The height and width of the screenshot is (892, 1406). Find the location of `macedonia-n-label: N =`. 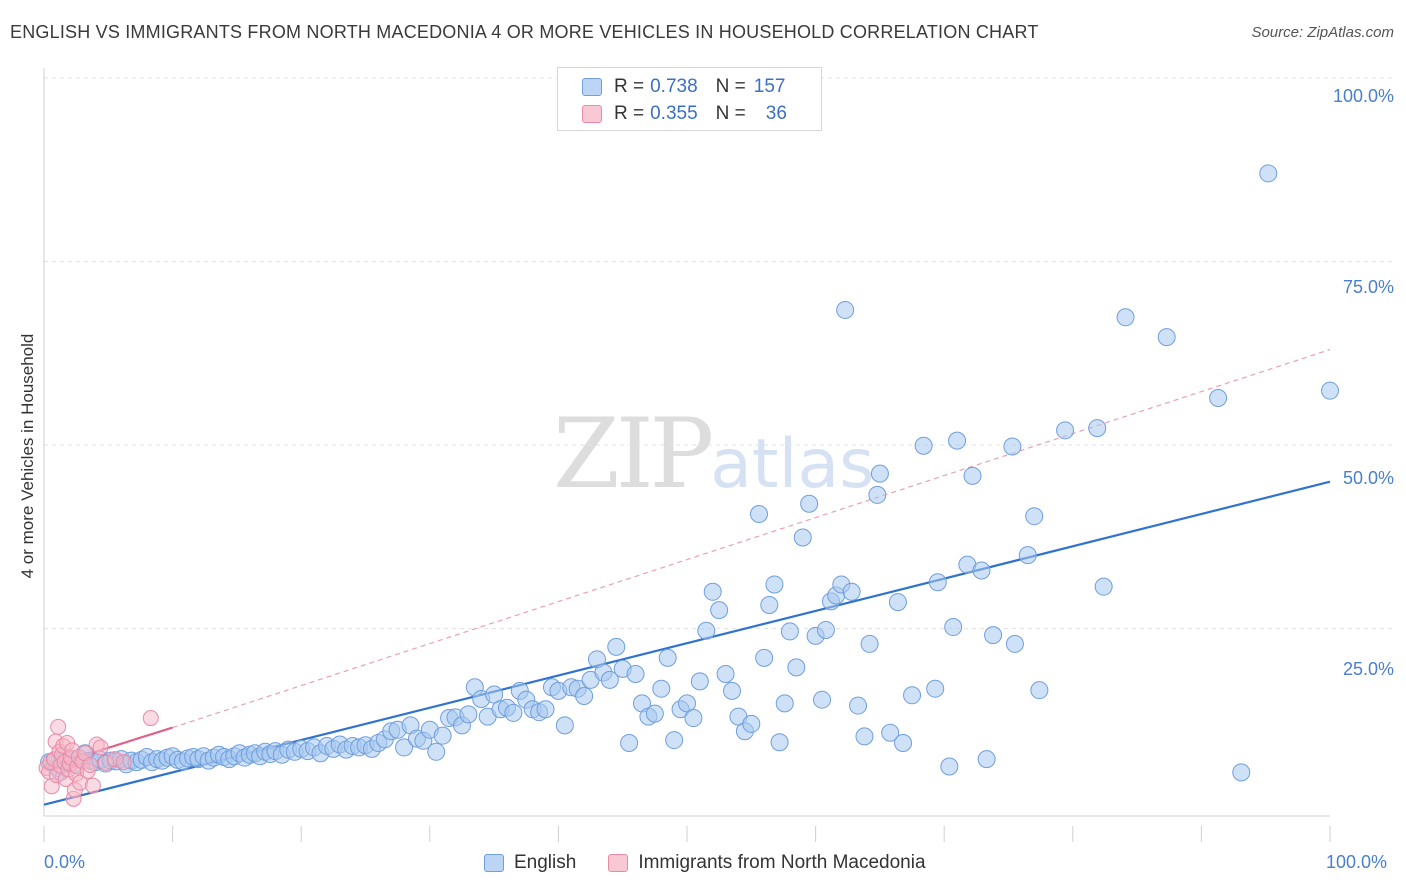

macedonia-n-label: N = is located at coordinates (730, 113).